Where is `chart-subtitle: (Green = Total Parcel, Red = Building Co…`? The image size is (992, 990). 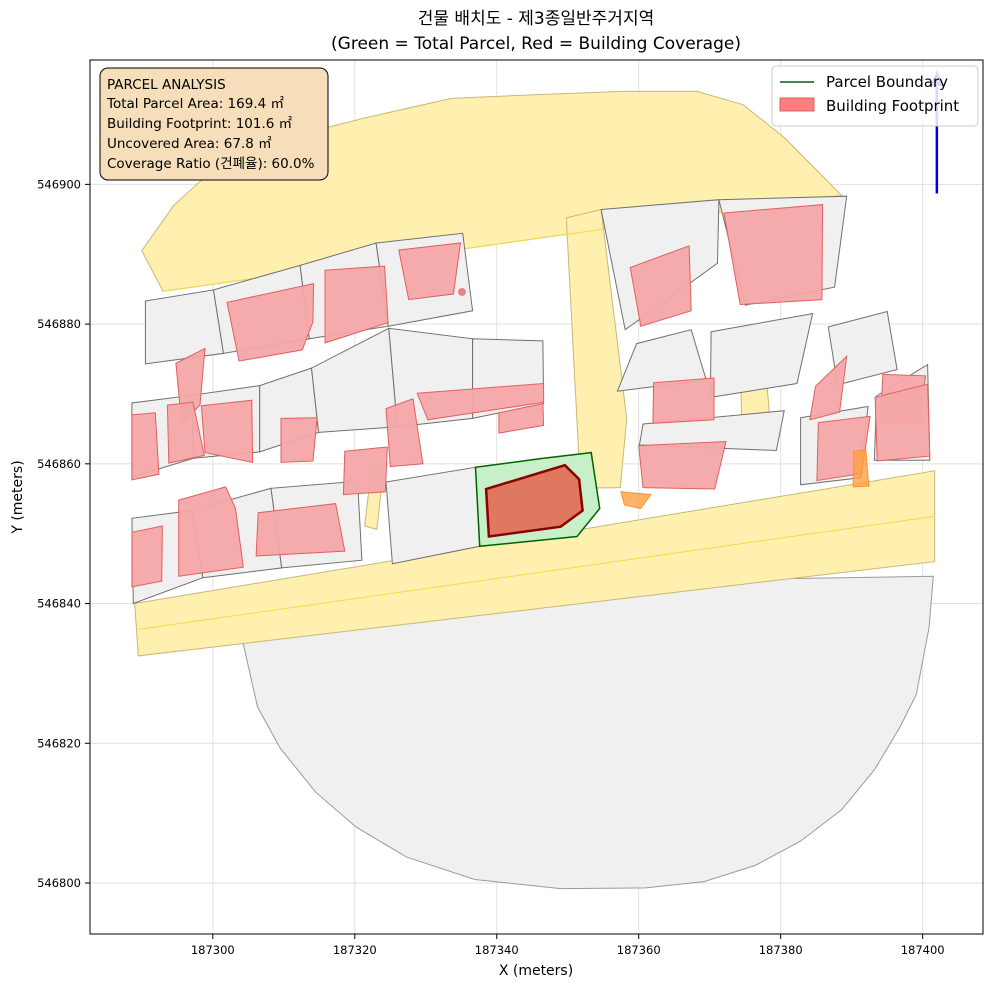
chart-subtitle: (Green = Total Parcel, Red = Building Co… is located at coordinates (536, 44).